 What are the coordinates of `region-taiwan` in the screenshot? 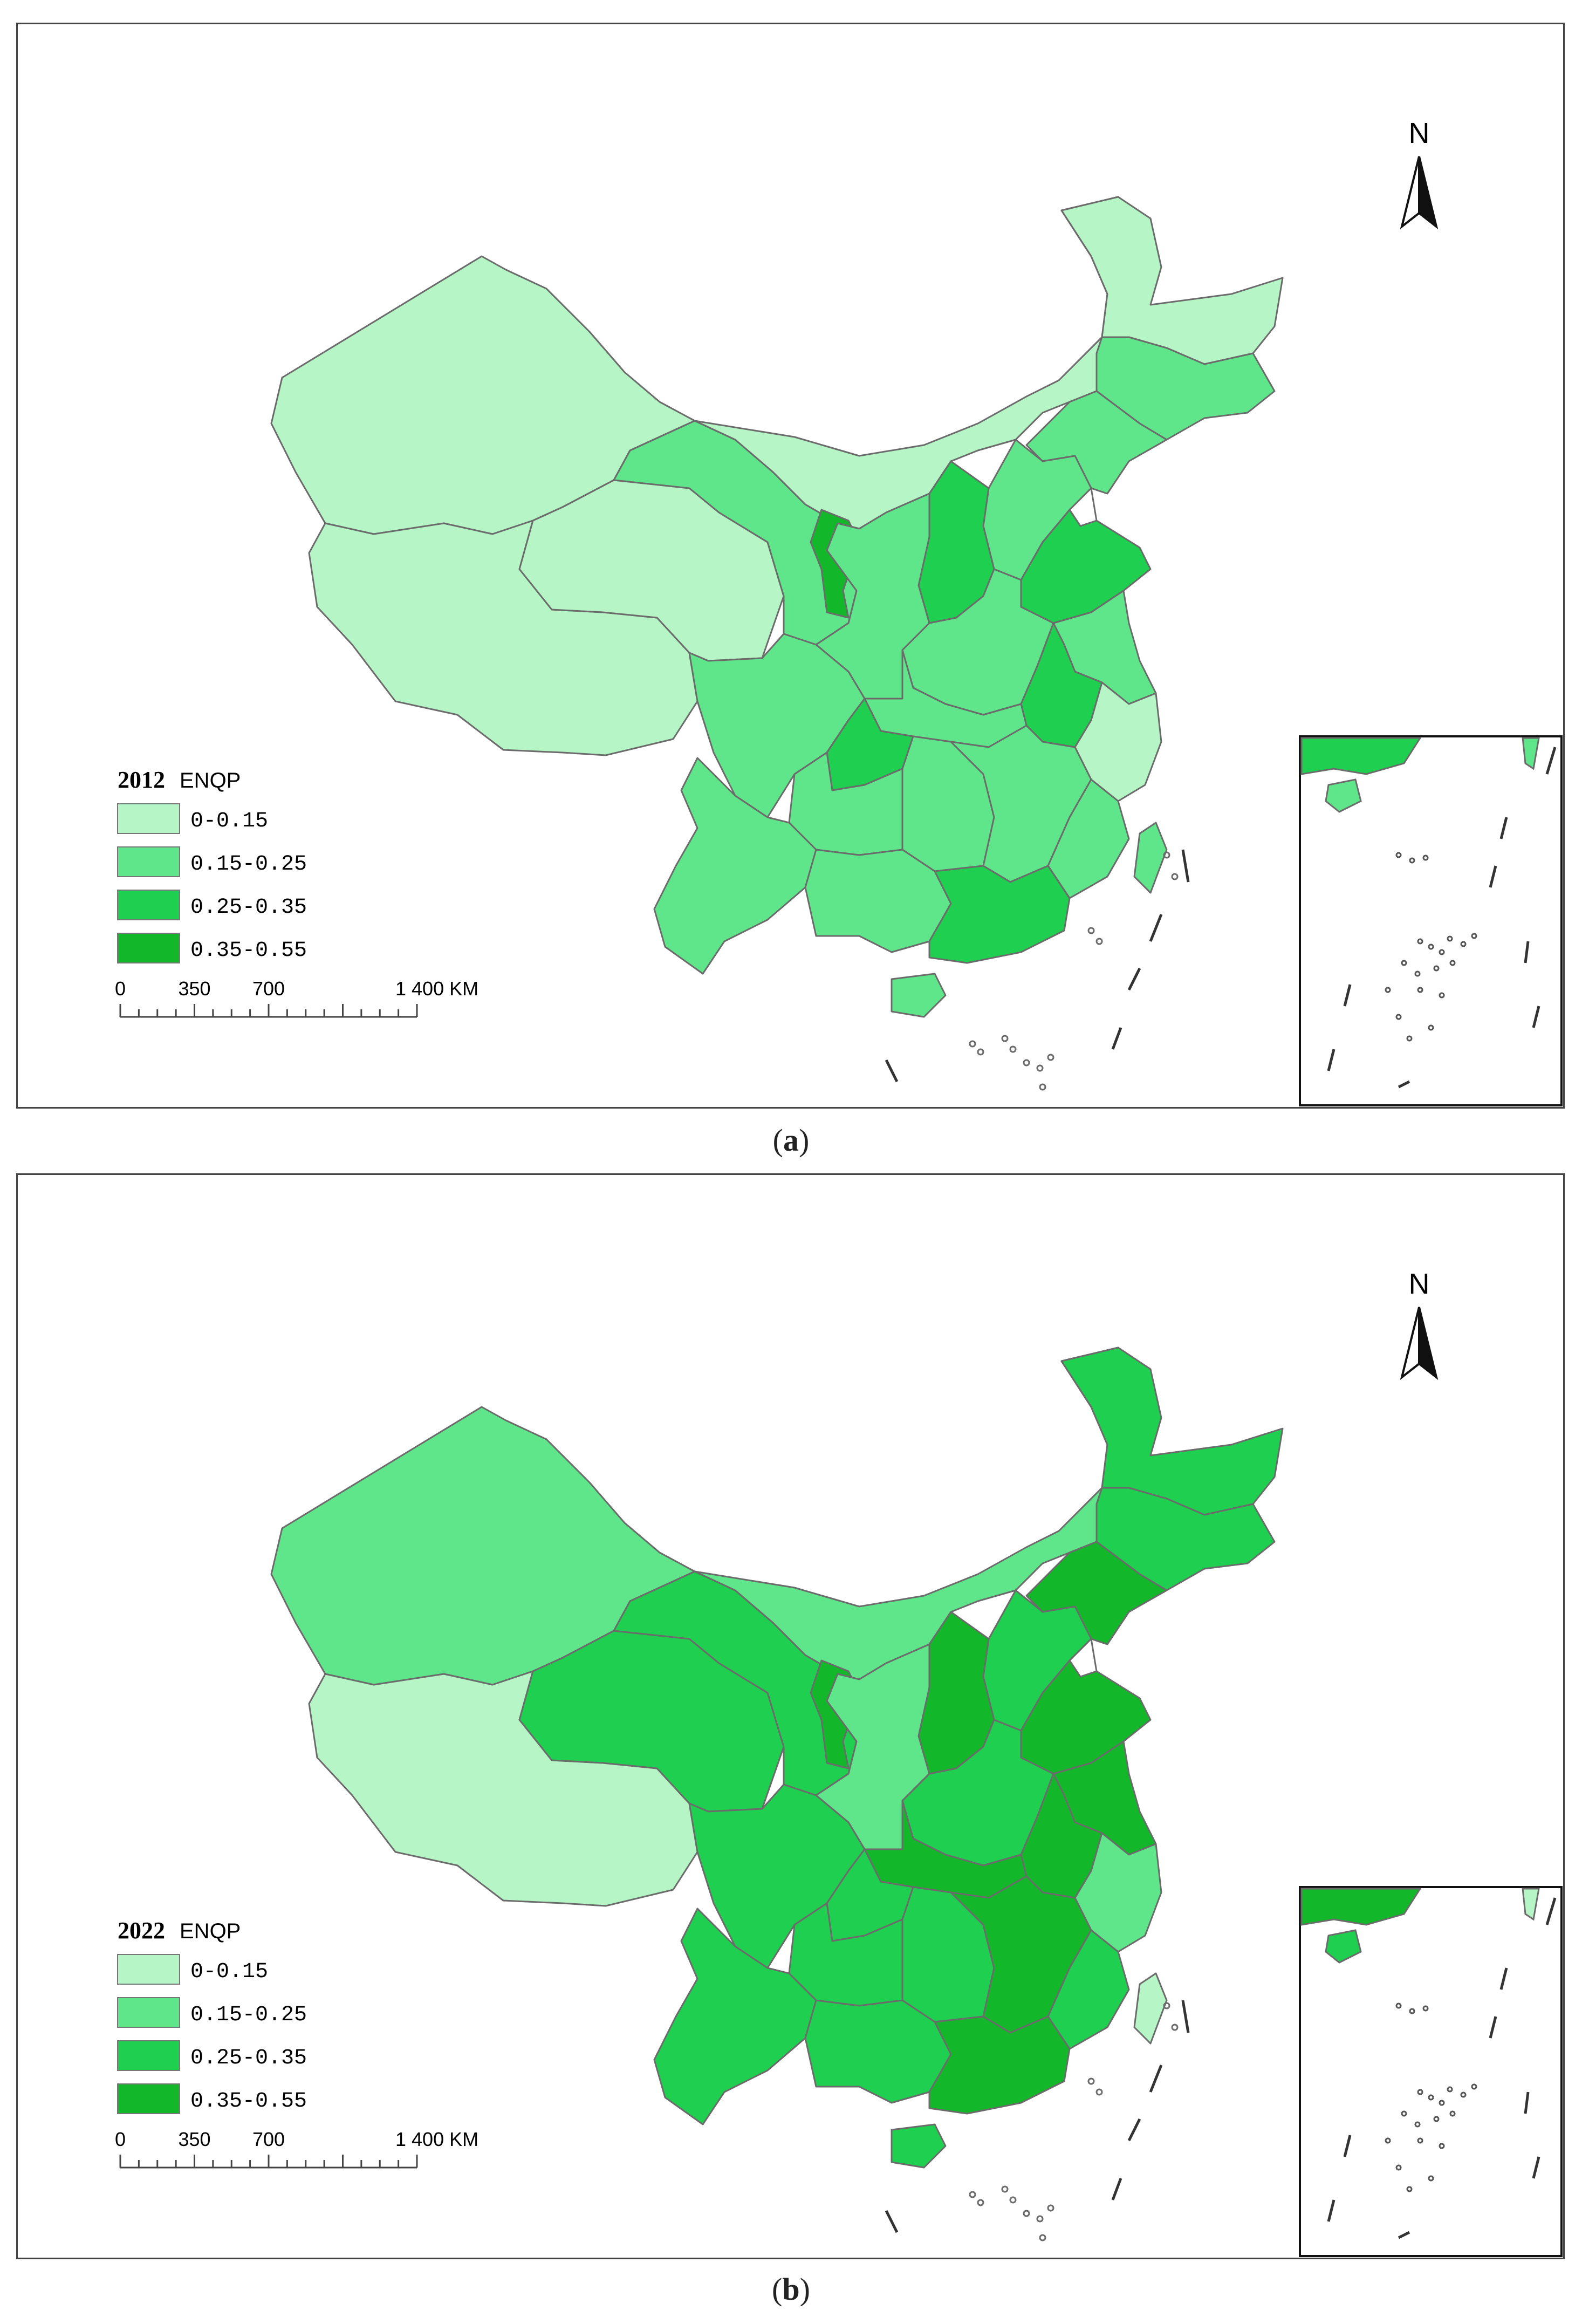 It's located at (1151, 858).